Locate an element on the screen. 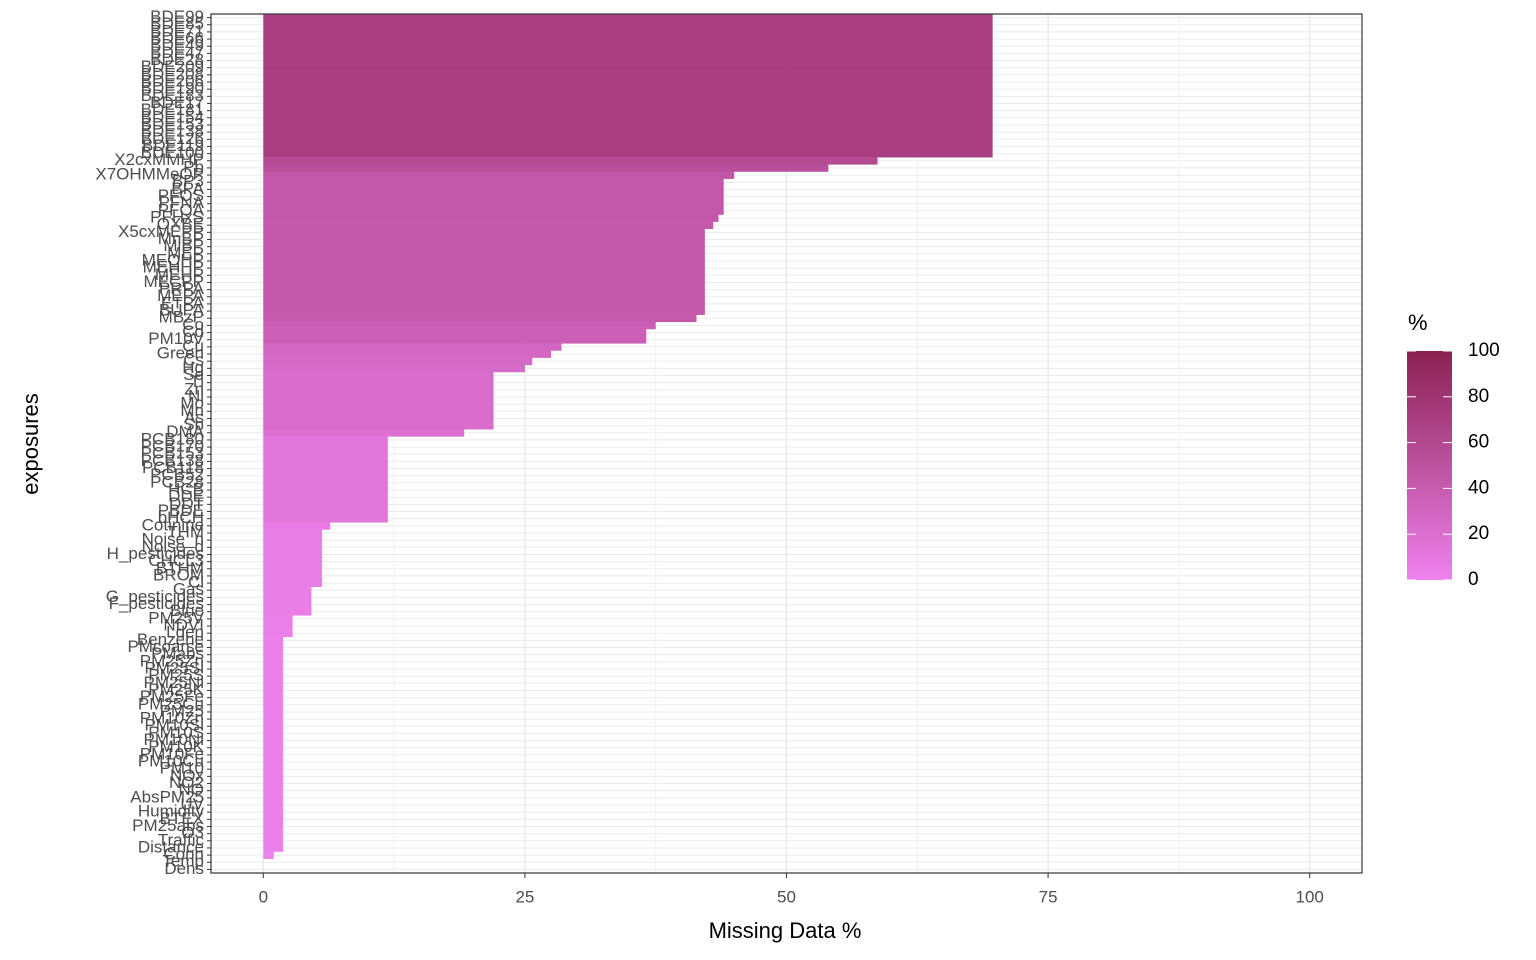  y-tick-label: PBDE is located at coordinates (181, 510).